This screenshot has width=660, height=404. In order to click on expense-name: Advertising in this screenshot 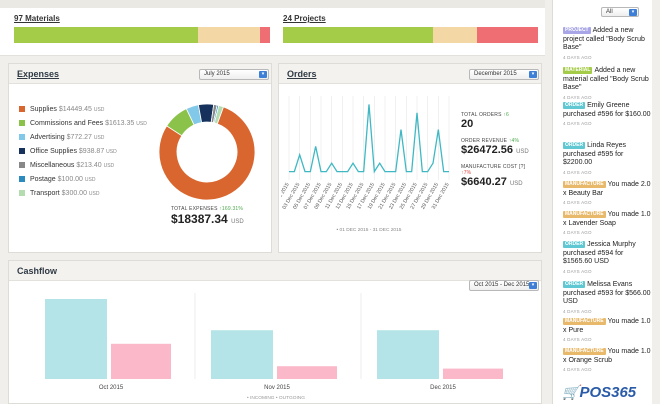, I will do `click(47, 137)`.